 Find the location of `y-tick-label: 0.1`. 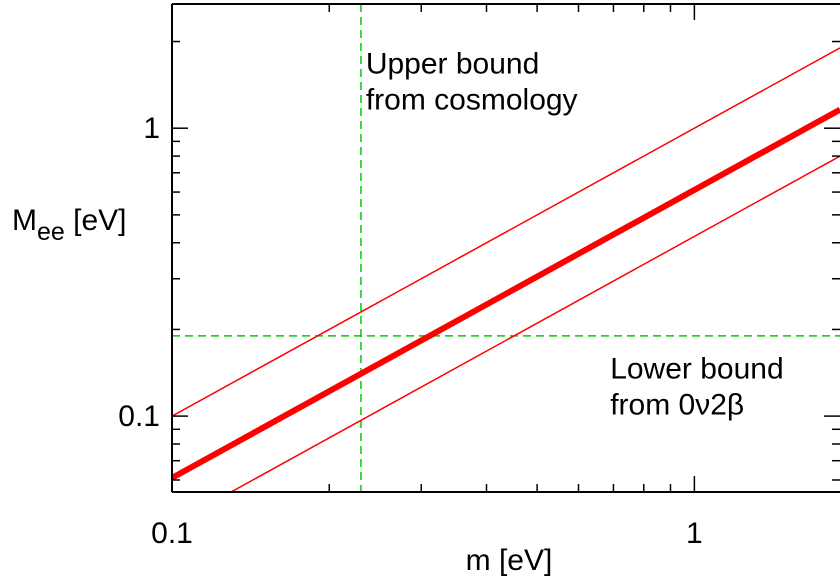

y-tick-label: 0.1 is located at coordinates (139, 416).